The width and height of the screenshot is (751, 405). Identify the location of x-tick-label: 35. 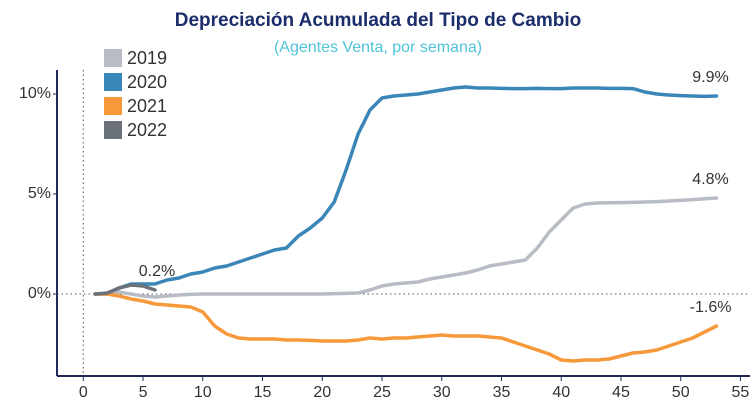
(502, 392).